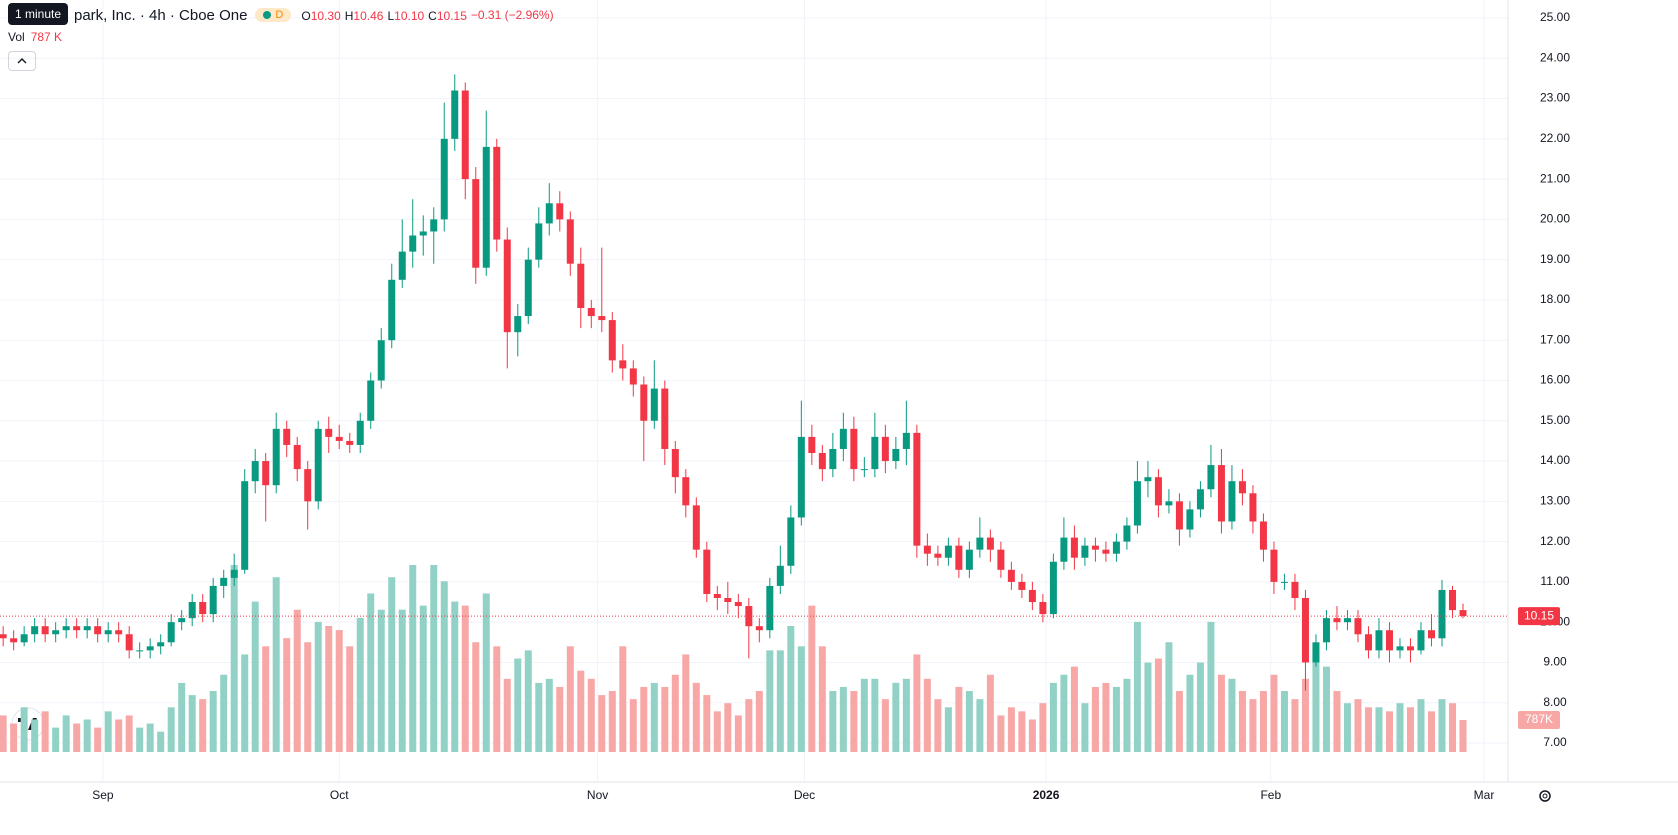  I want to click on y-tick-label: 11.00, so click(1554, 581).